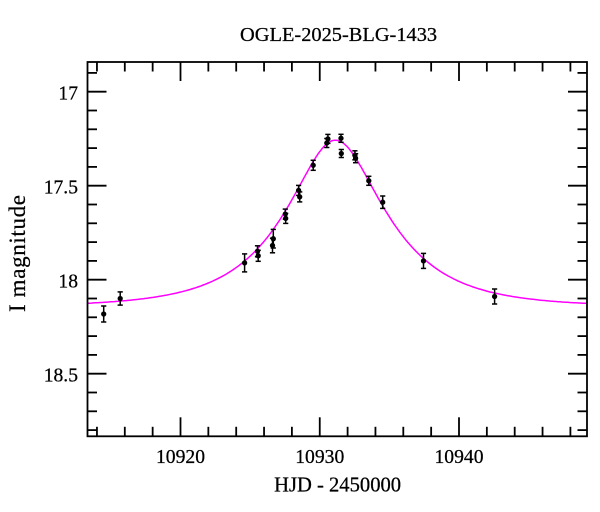  What do you see at coordinates (61, 187) in the screenshot?
I see `svg-text: 17.5` at bounding box center [61, 187].